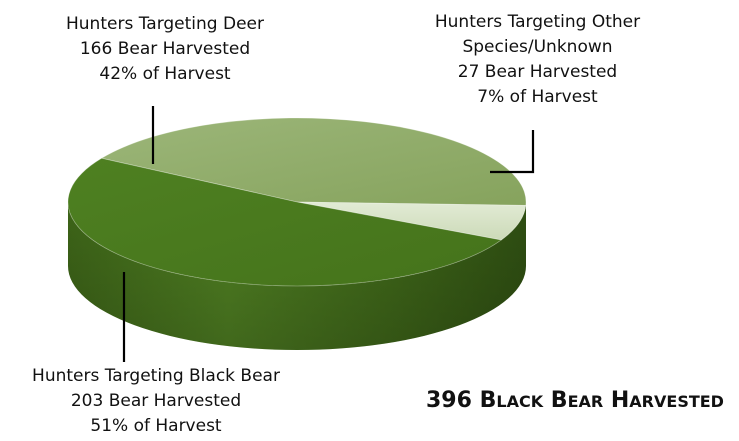 This screenshot has width=739, height=441. What do you see at coordinates (313, 161) in the screenshot?
I see `pie-slice-deer` at bounding box center [313, 161].